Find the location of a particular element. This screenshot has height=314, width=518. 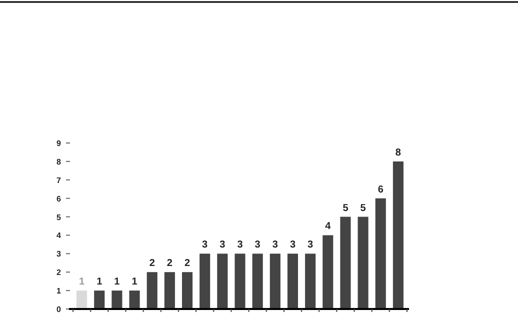

data-label: 4 is located at coordinates (328, 226).